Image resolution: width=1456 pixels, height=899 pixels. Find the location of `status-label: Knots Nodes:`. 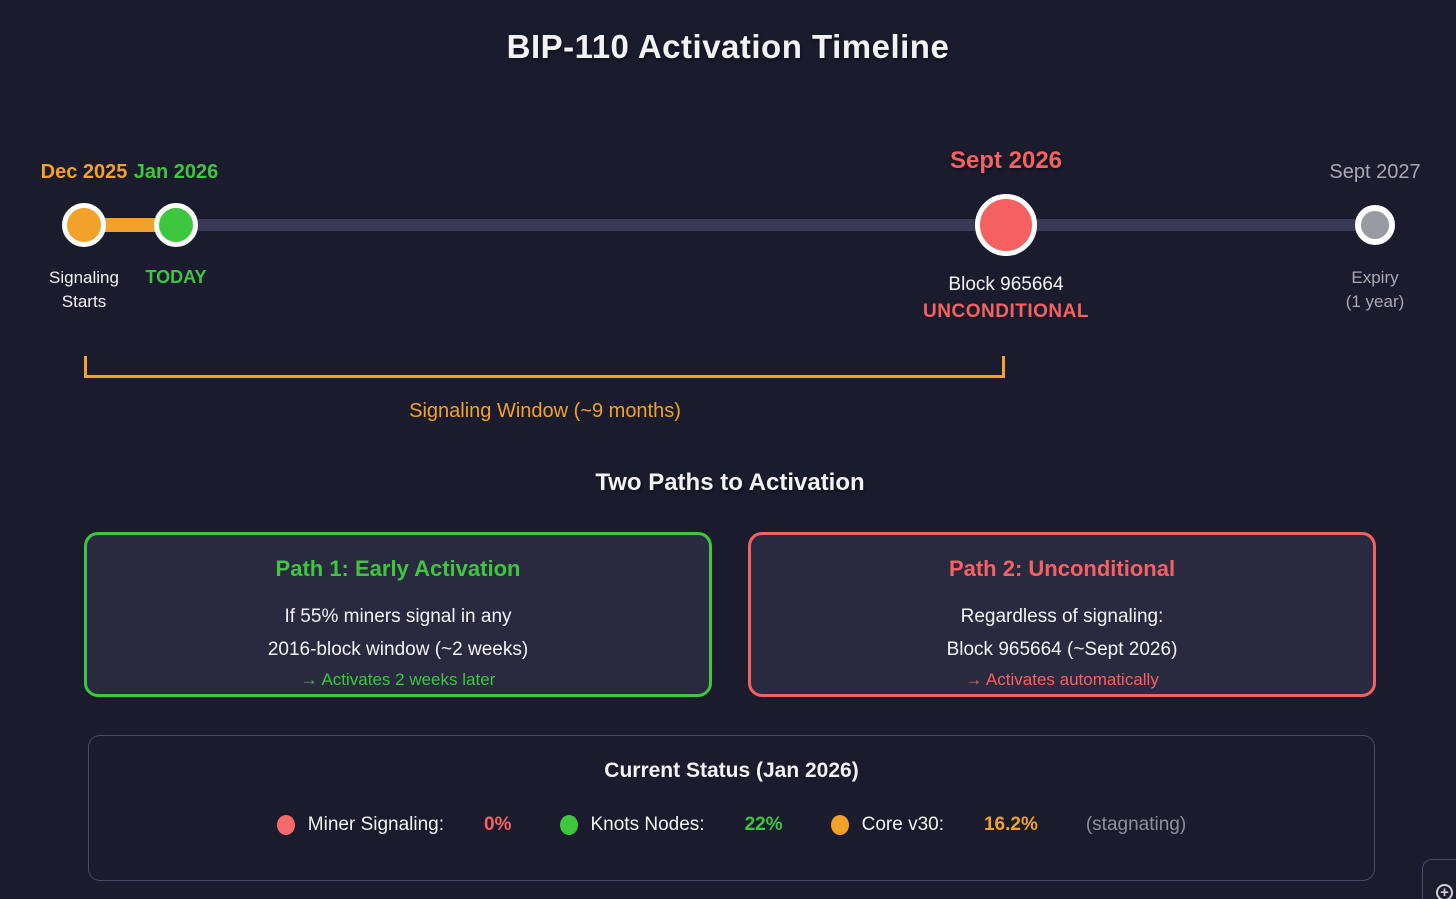

status-label: Knots Nodes: is located at coordinates (647, 824).